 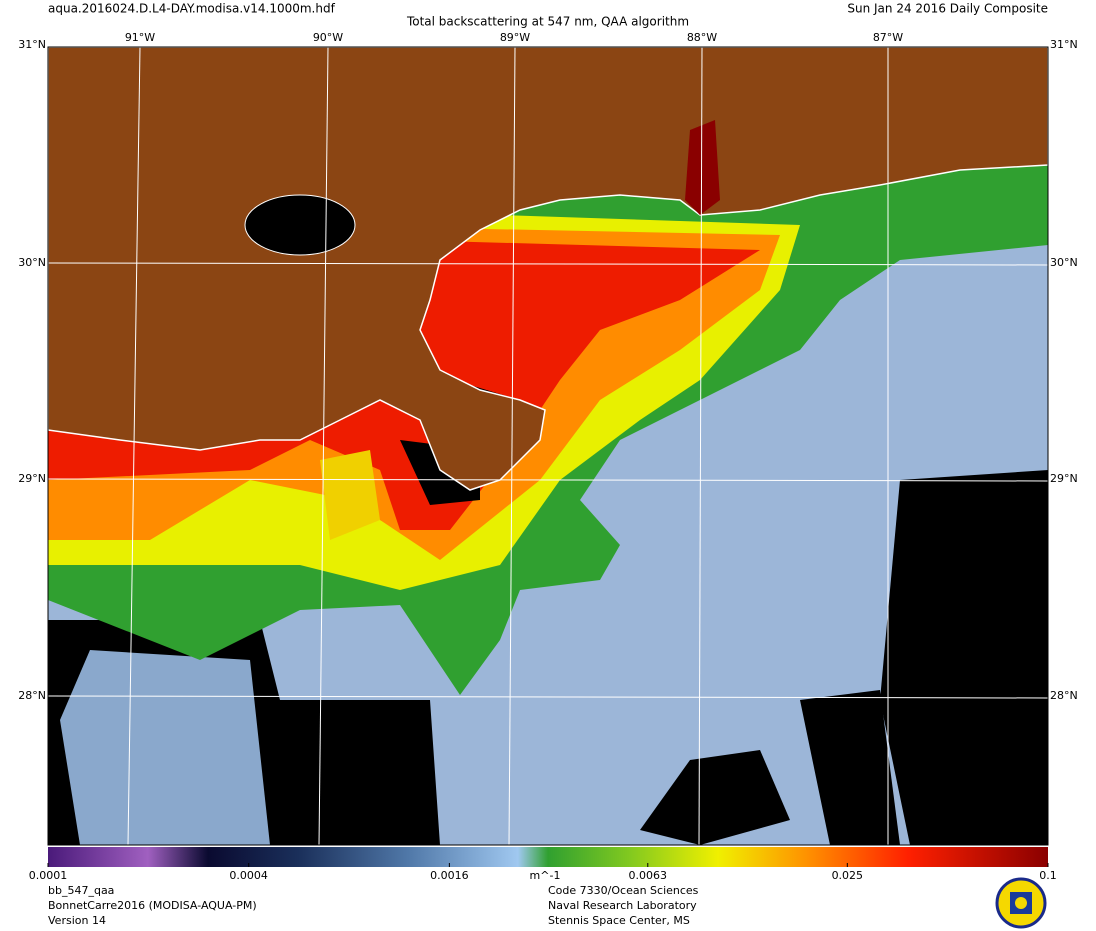 What do you see at coordinates (1064, 478) in the screenshot?
I see `lat-label-right: 29°N` at bounding box center [1064, 478].